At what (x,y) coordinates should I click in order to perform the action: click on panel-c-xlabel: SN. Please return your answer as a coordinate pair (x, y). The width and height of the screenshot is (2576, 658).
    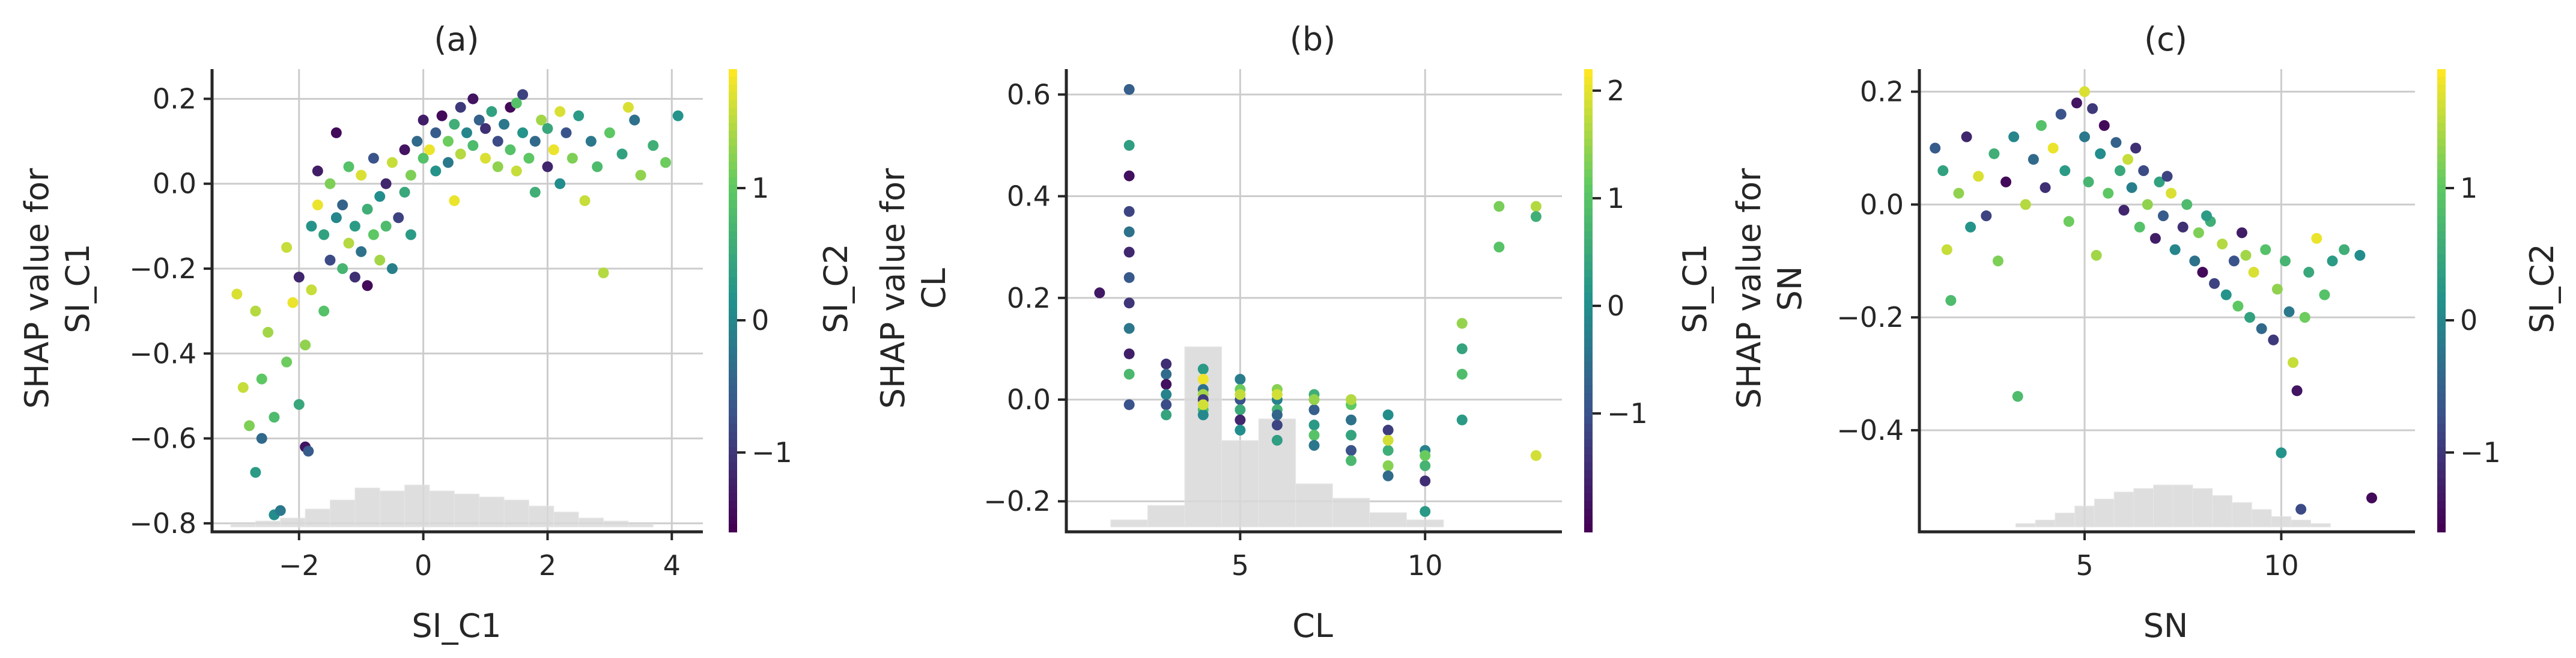
    Looking at the image, I should click on (2166, 626).